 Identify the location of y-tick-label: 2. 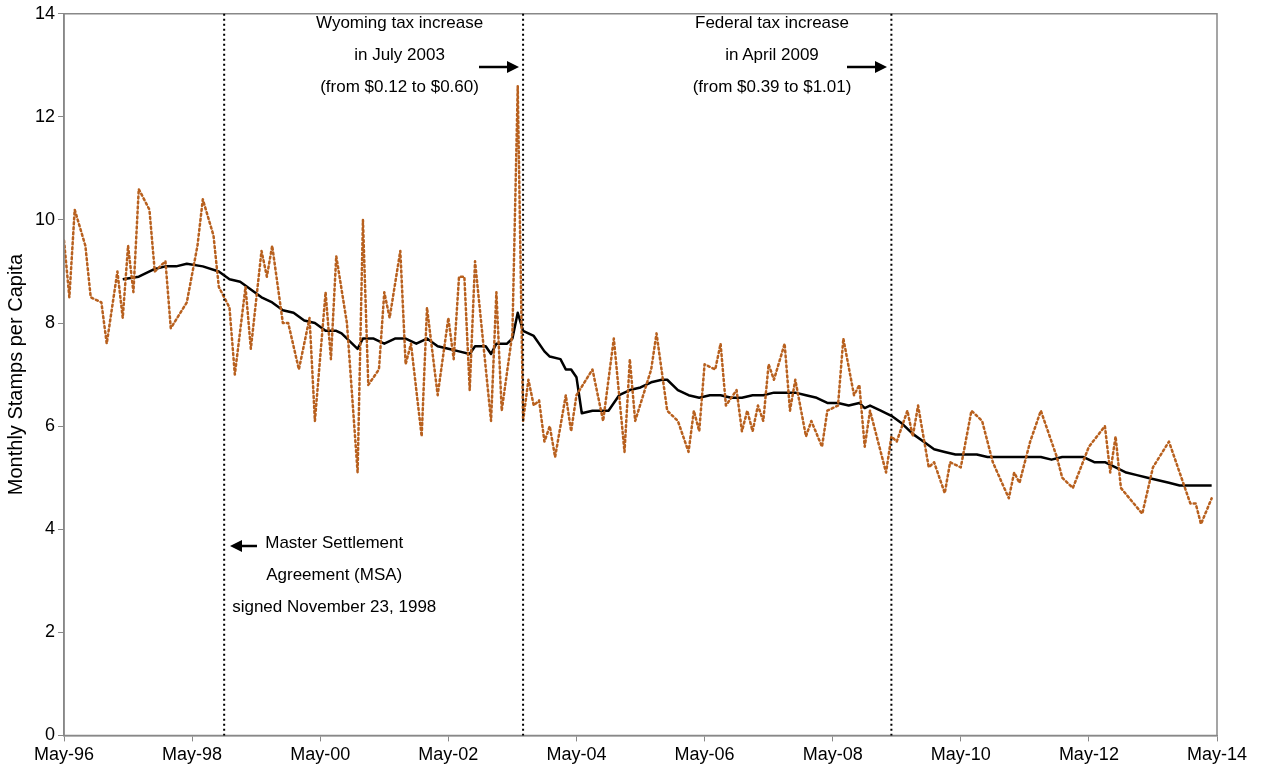
(50, 631).